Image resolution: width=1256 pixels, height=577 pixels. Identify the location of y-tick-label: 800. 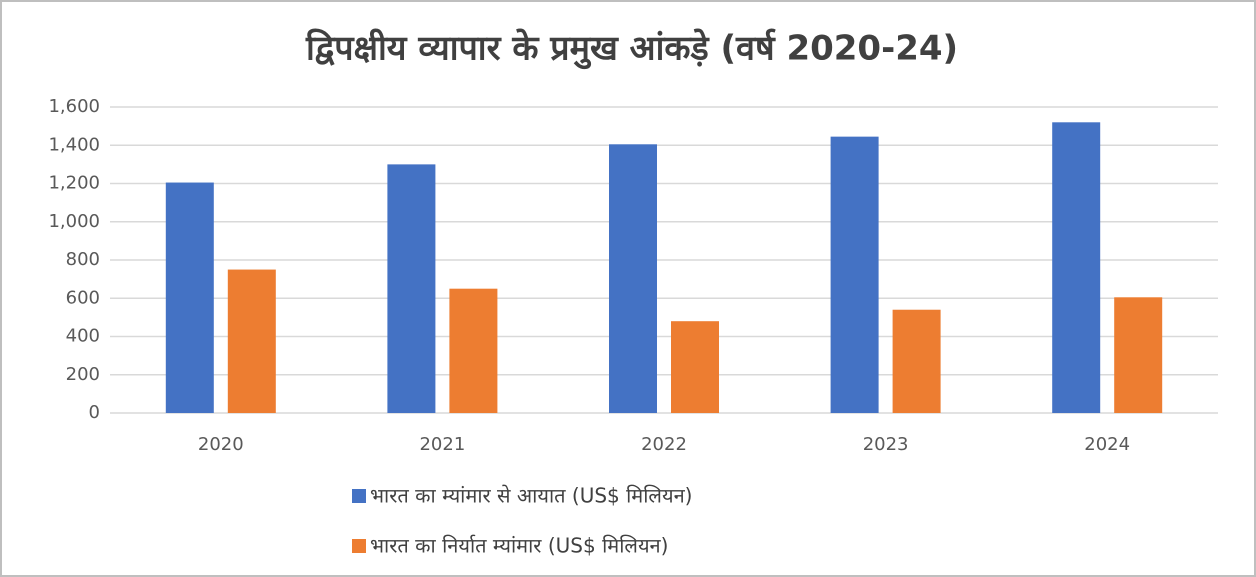
(83, 259).